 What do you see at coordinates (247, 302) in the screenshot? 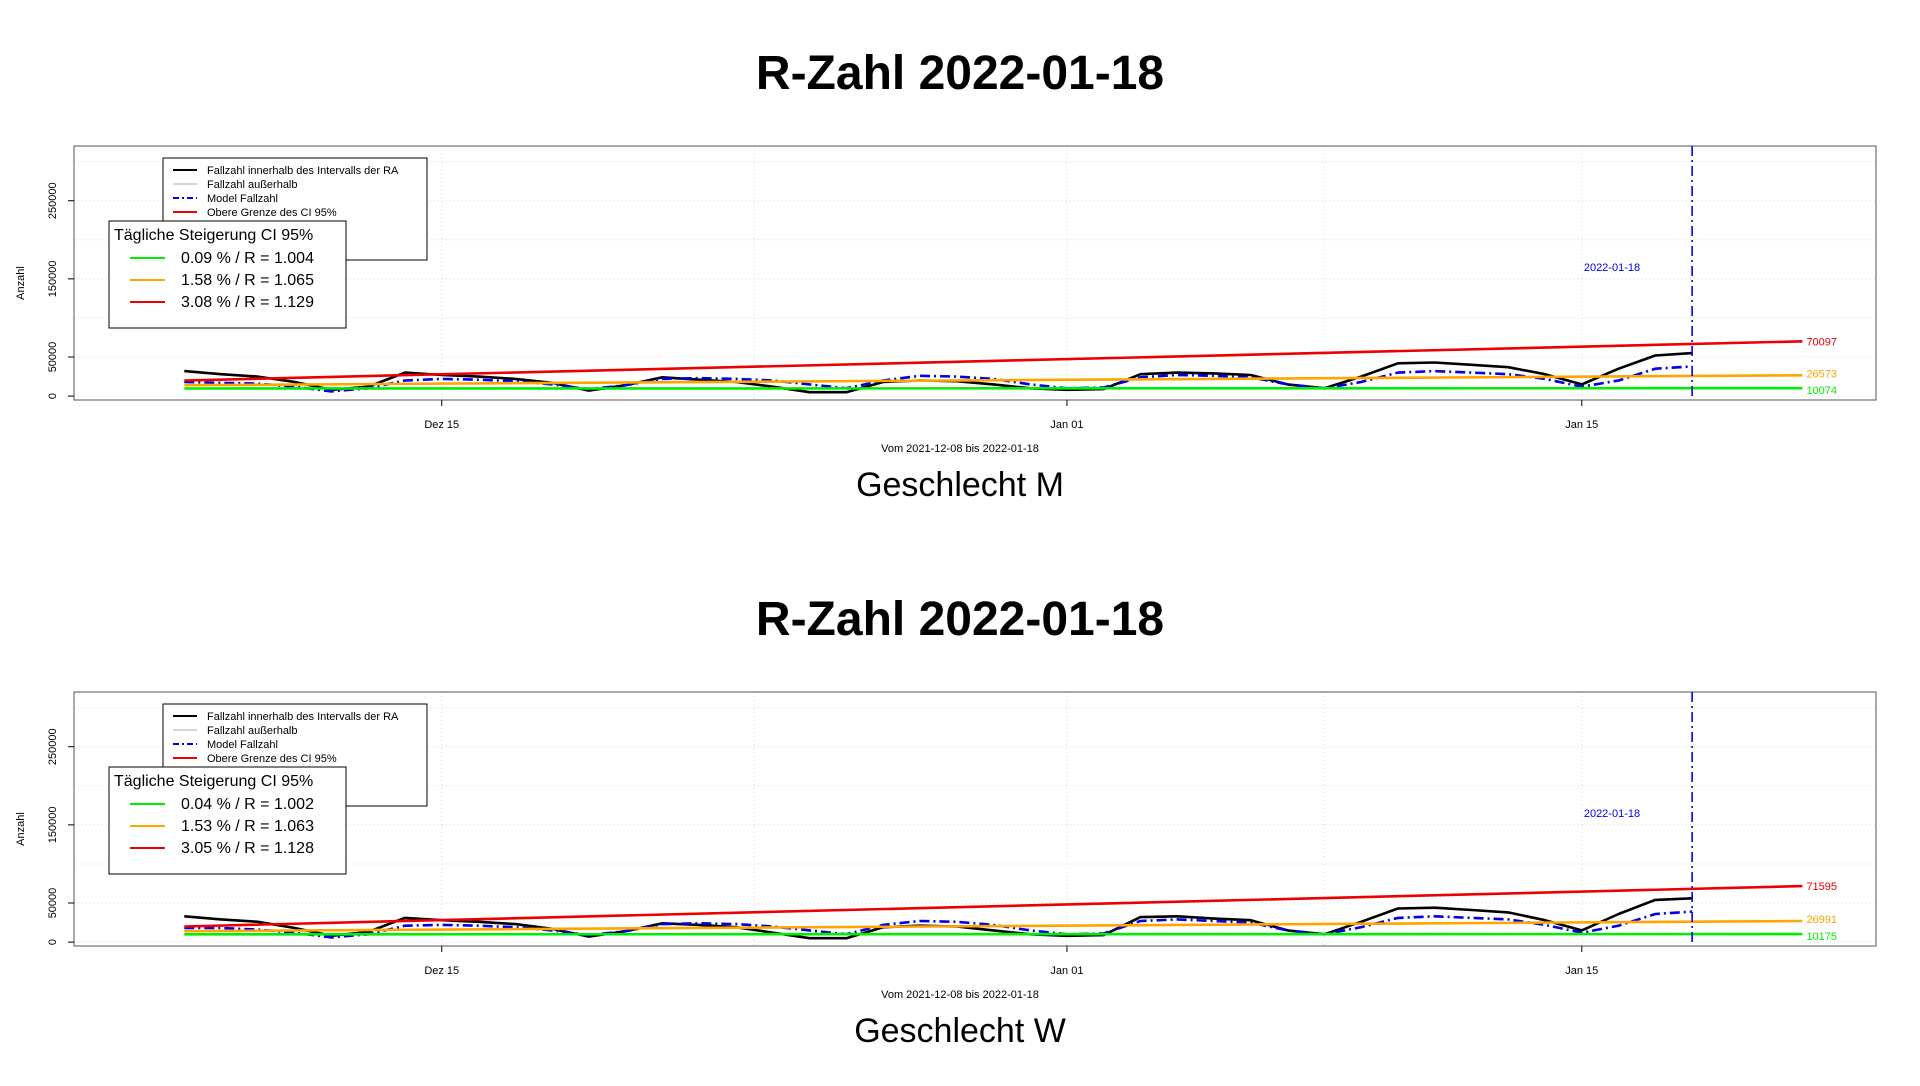
I see `legend-ci-entry: 3.08 % / R = 1.129` at bounding box center [247, 302].